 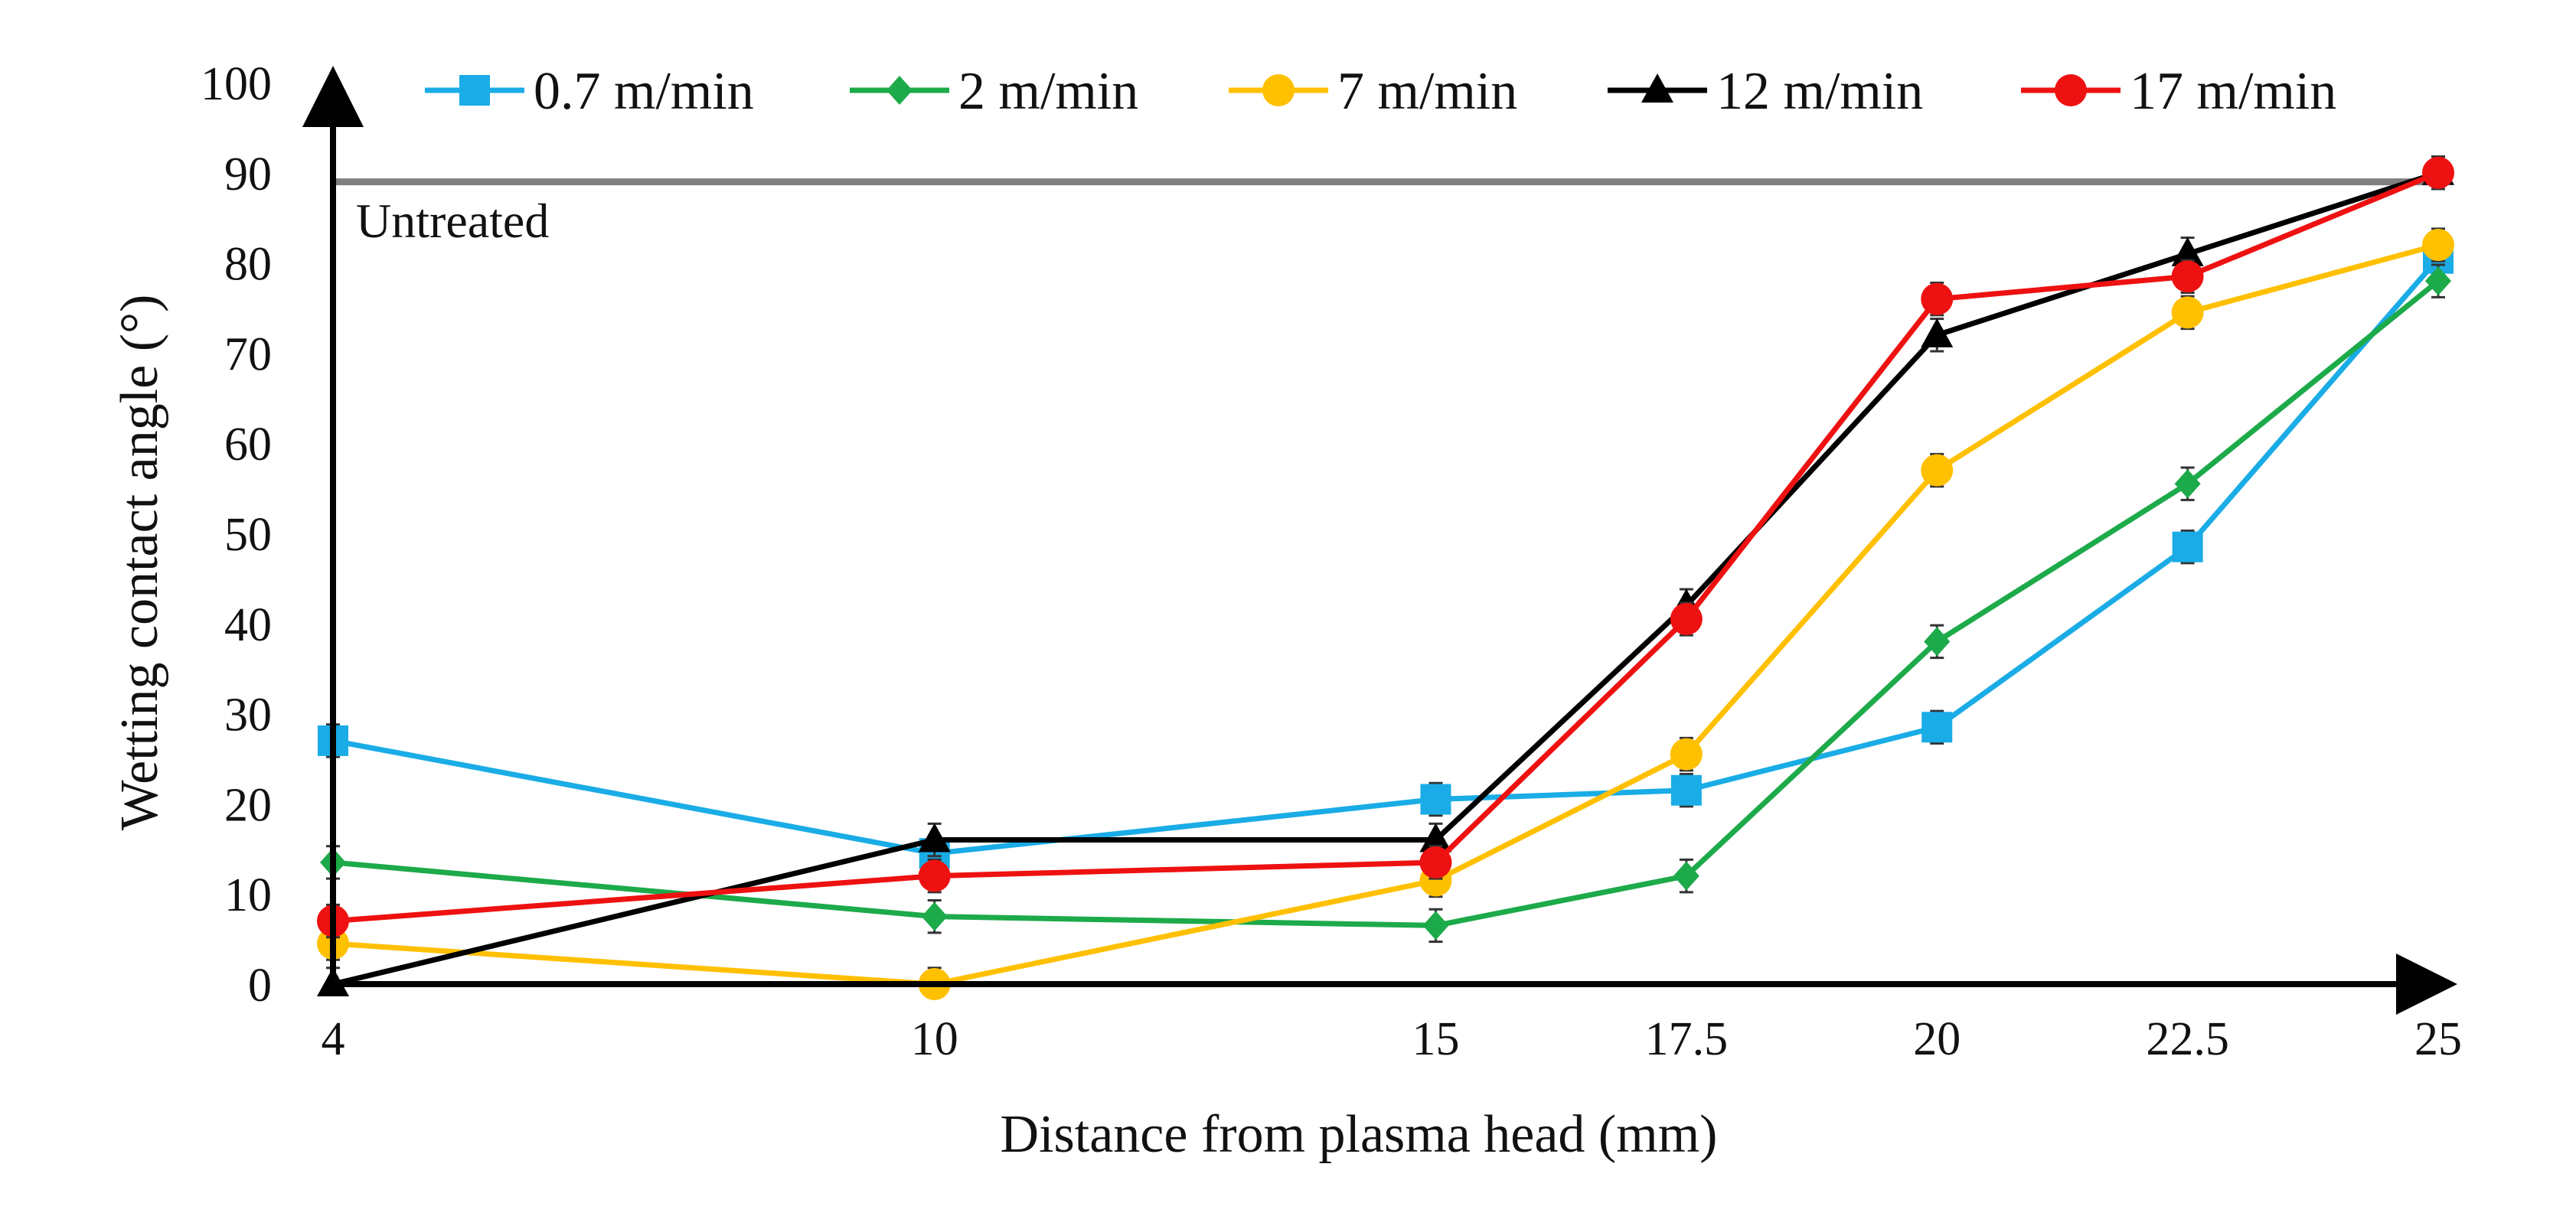 I want to click on legend-label: 17 m/min, so click(x=2233, y=91).